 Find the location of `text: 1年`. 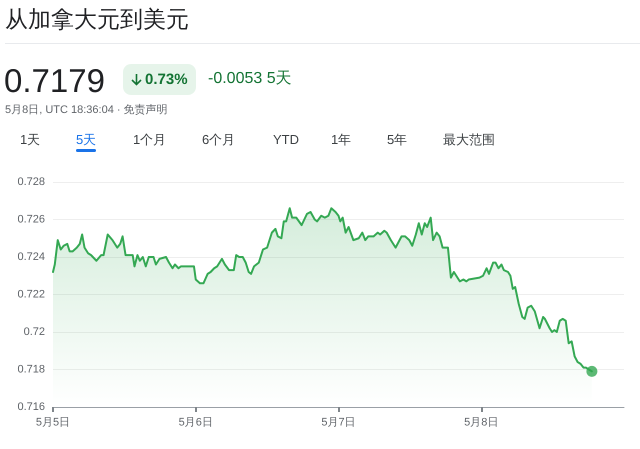

text: 1年 is located at coordinates (341, 140).